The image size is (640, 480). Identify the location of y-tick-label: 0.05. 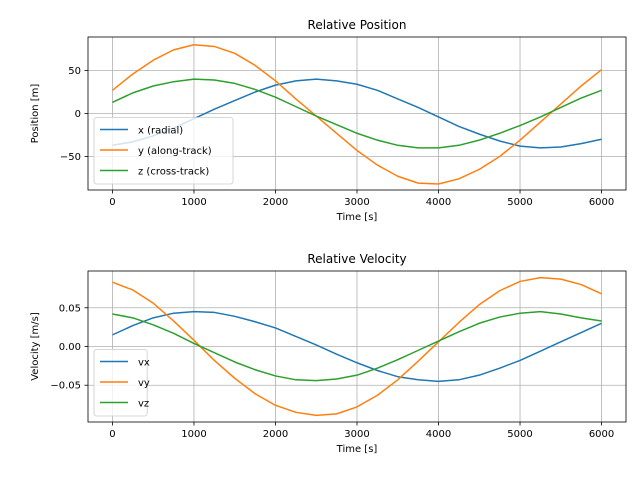
(70, 308).